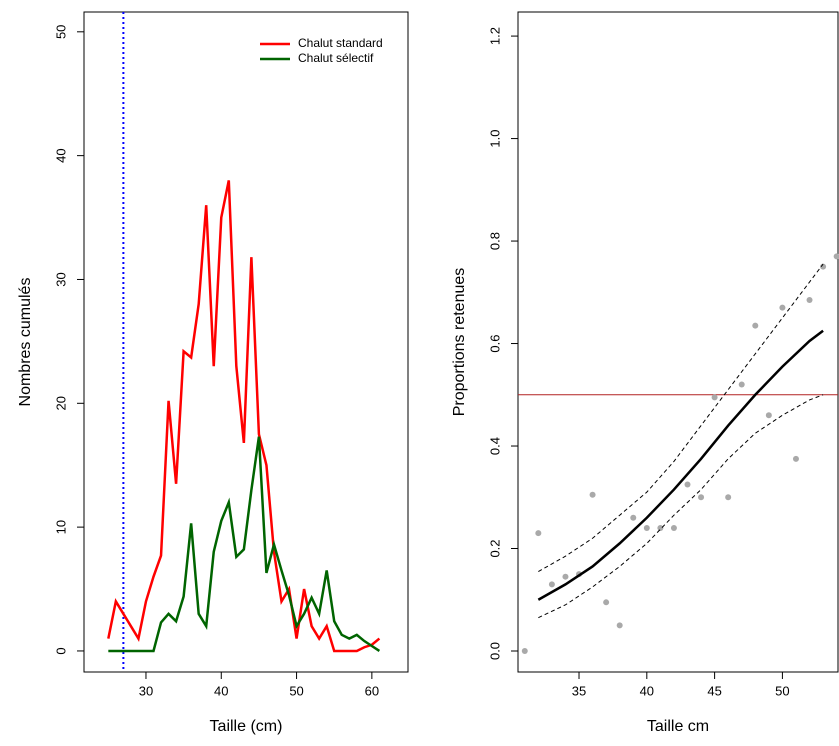  Describe the element at coordinates (494, 446) in the screenshot. I see `y-tick-label: 0.4` at that location.